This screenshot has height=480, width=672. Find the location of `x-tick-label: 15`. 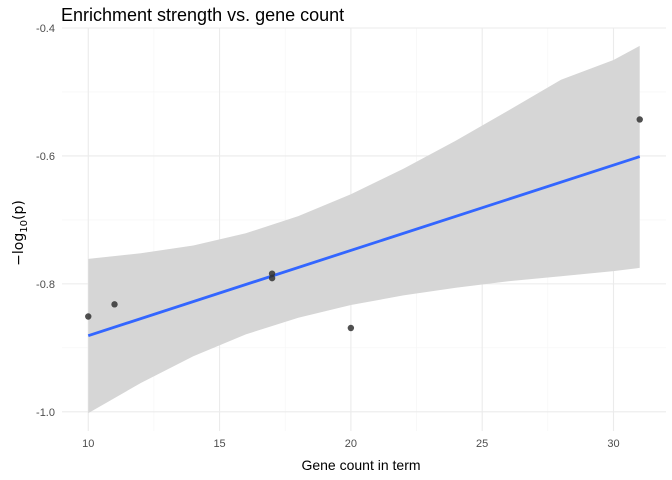

x-tick-label: 15 is located at coordinates (219, 444).